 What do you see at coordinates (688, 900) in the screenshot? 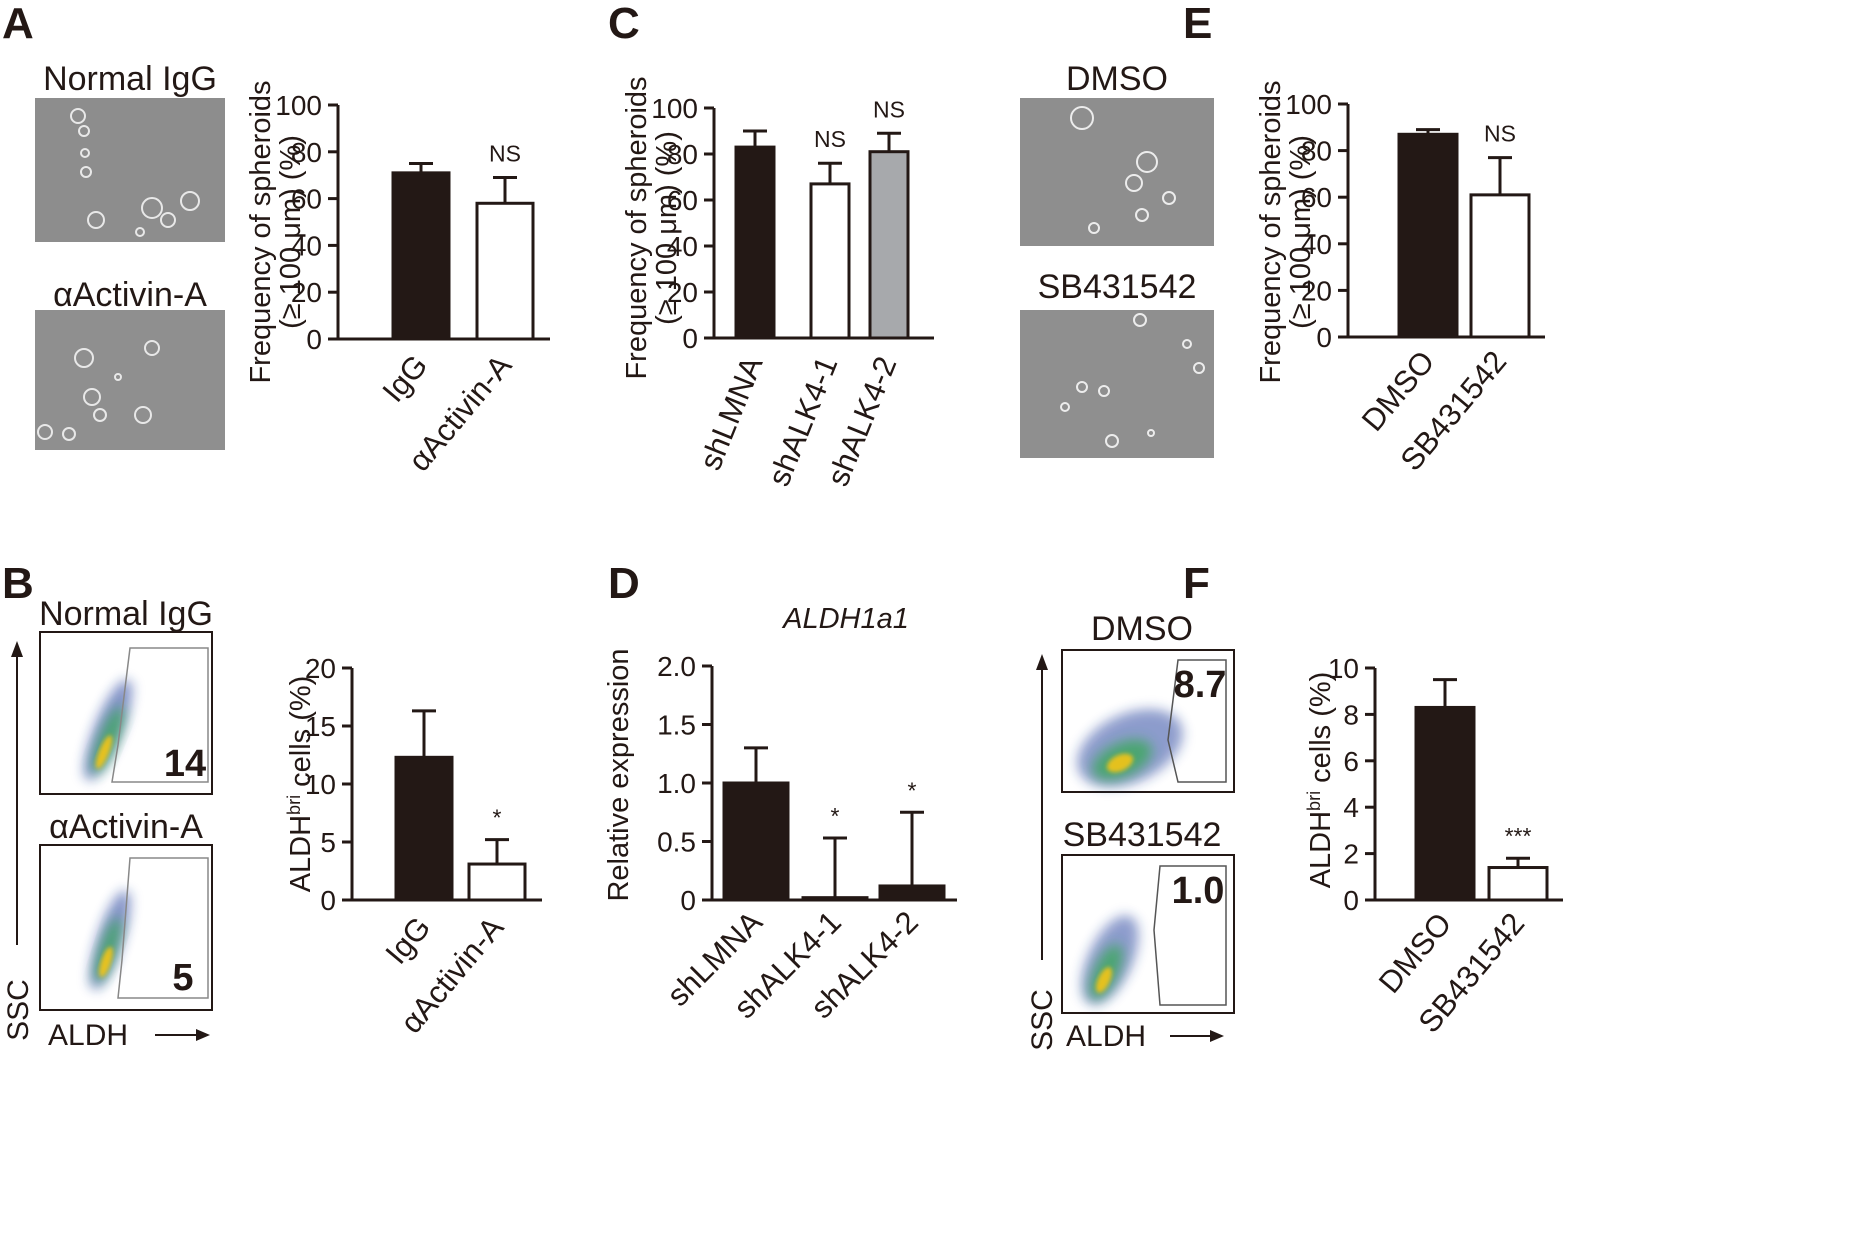
I see `y-tick-label-d-0: 0` at bounding box center [688, 900].